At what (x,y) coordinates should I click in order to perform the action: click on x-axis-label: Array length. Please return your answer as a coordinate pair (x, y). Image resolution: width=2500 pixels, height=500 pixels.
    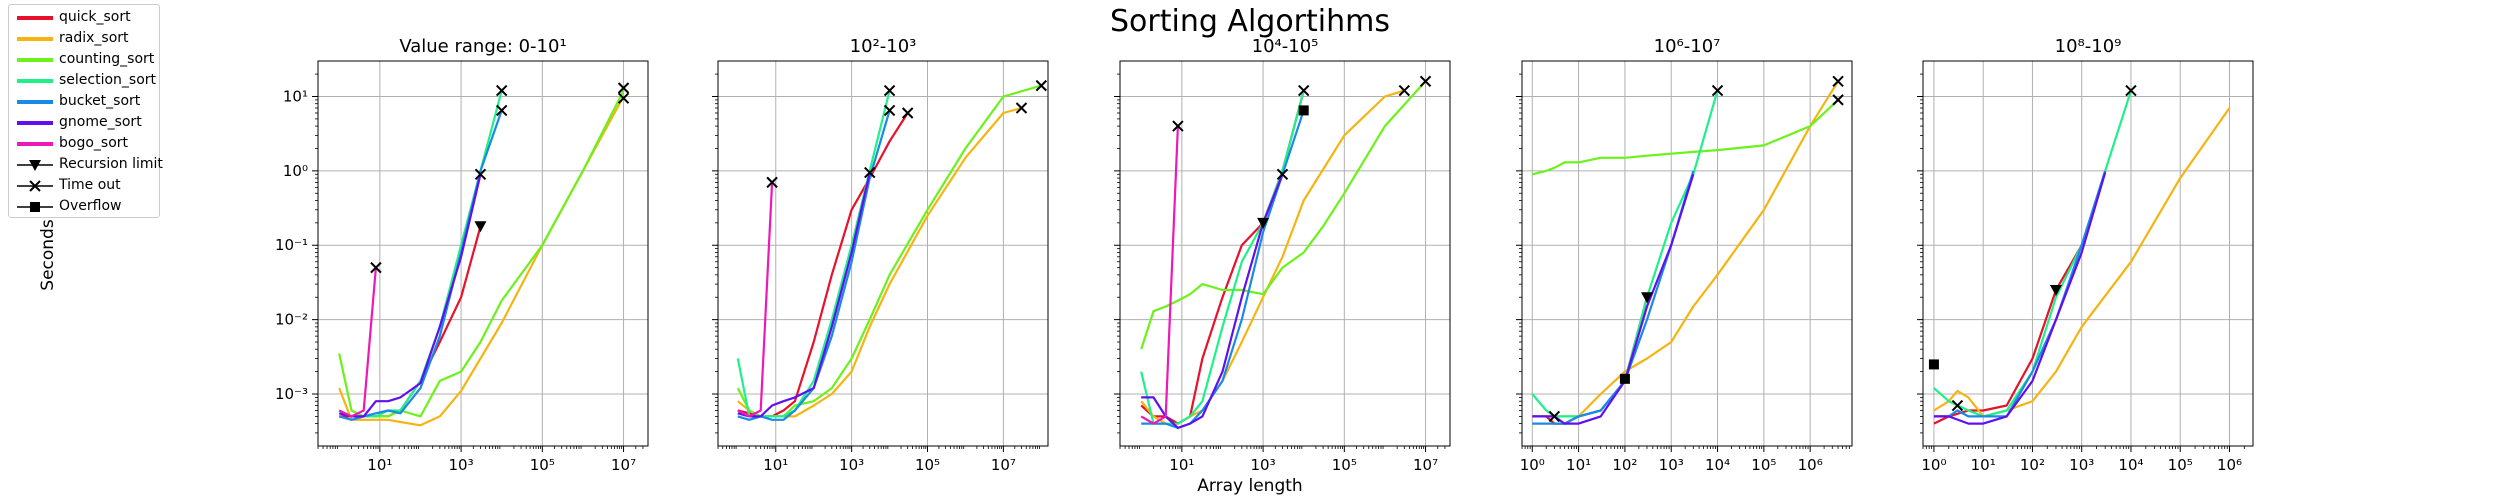
    Looking at the image, I should click on (1250, 486).